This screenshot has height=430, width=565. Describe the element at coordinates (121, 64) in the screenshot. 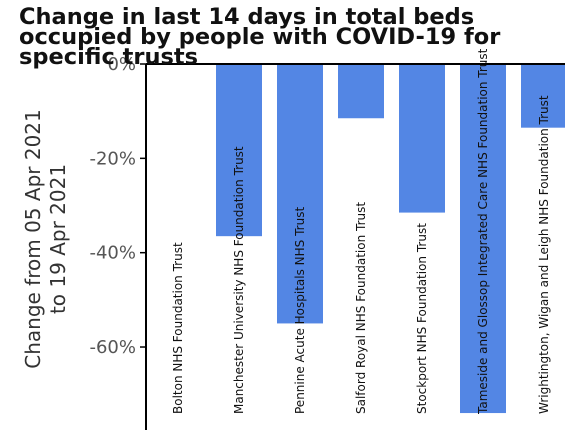

I see `y-tick-label-1: 0%` at that location.